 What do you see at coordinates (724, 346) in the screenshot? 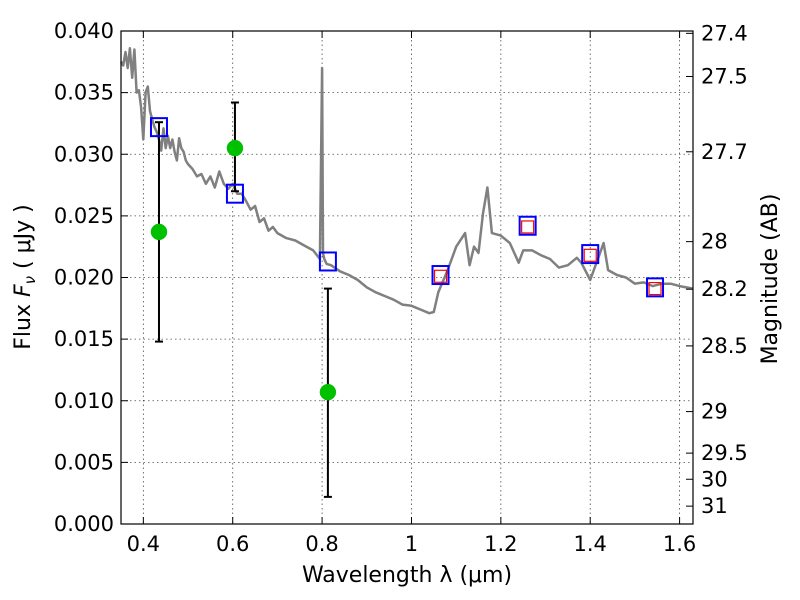
I see `right-tick-label: 28.5` at bounding box center [724, 346].